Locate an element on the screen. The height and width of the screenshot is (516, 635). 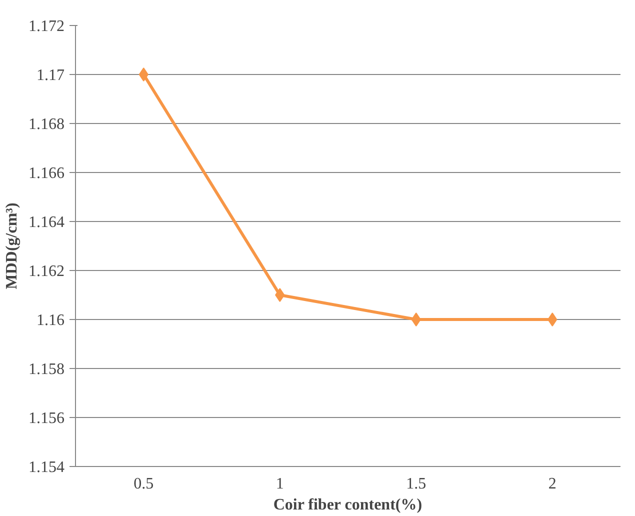
y-tick-label: 1.162 is located at coordinates (46, 271).